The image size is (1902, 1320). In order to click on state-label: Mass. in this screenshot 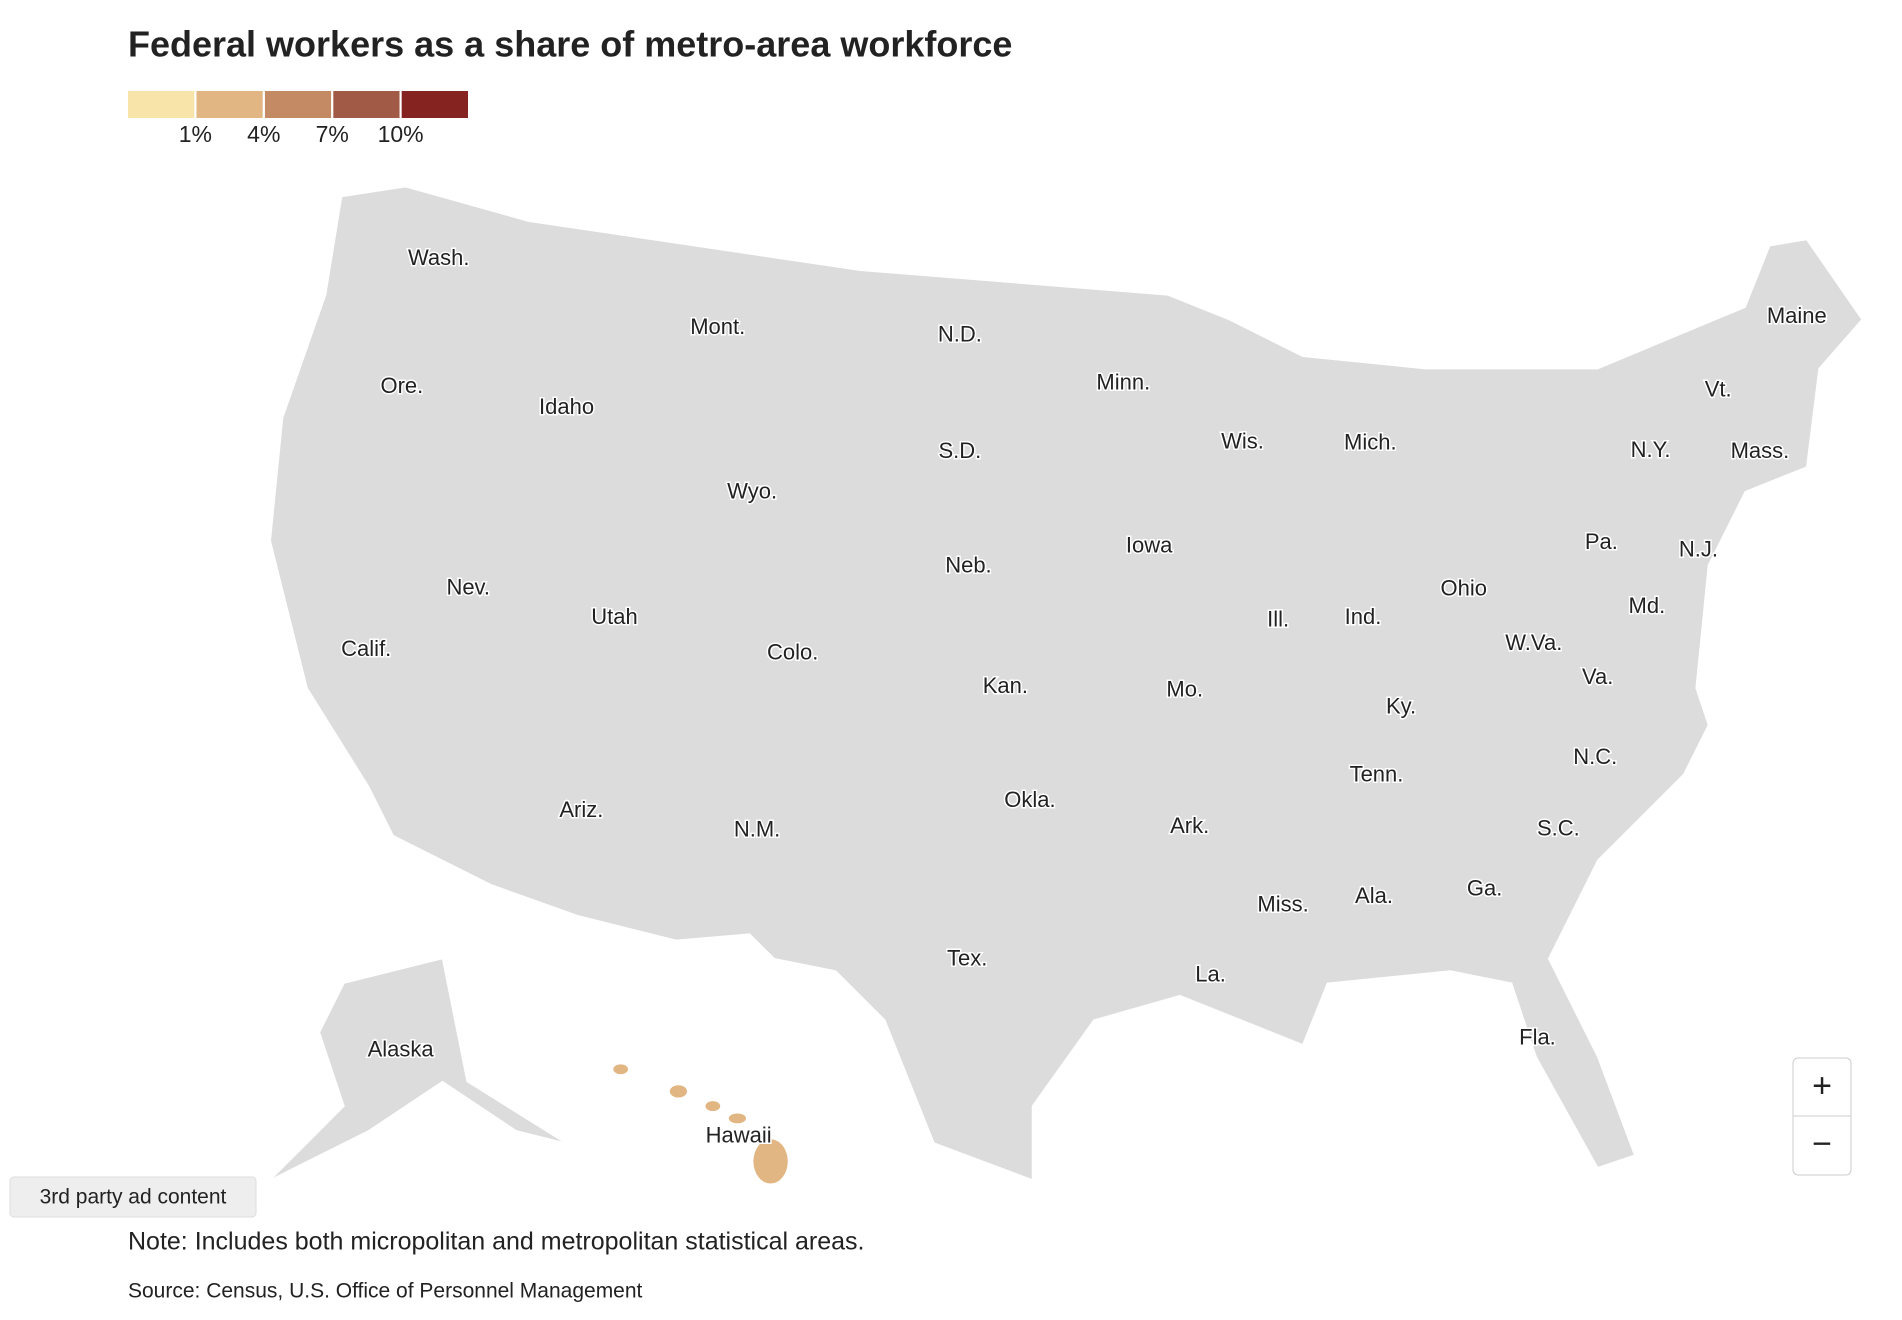, I will do `click(1760, 450)`.